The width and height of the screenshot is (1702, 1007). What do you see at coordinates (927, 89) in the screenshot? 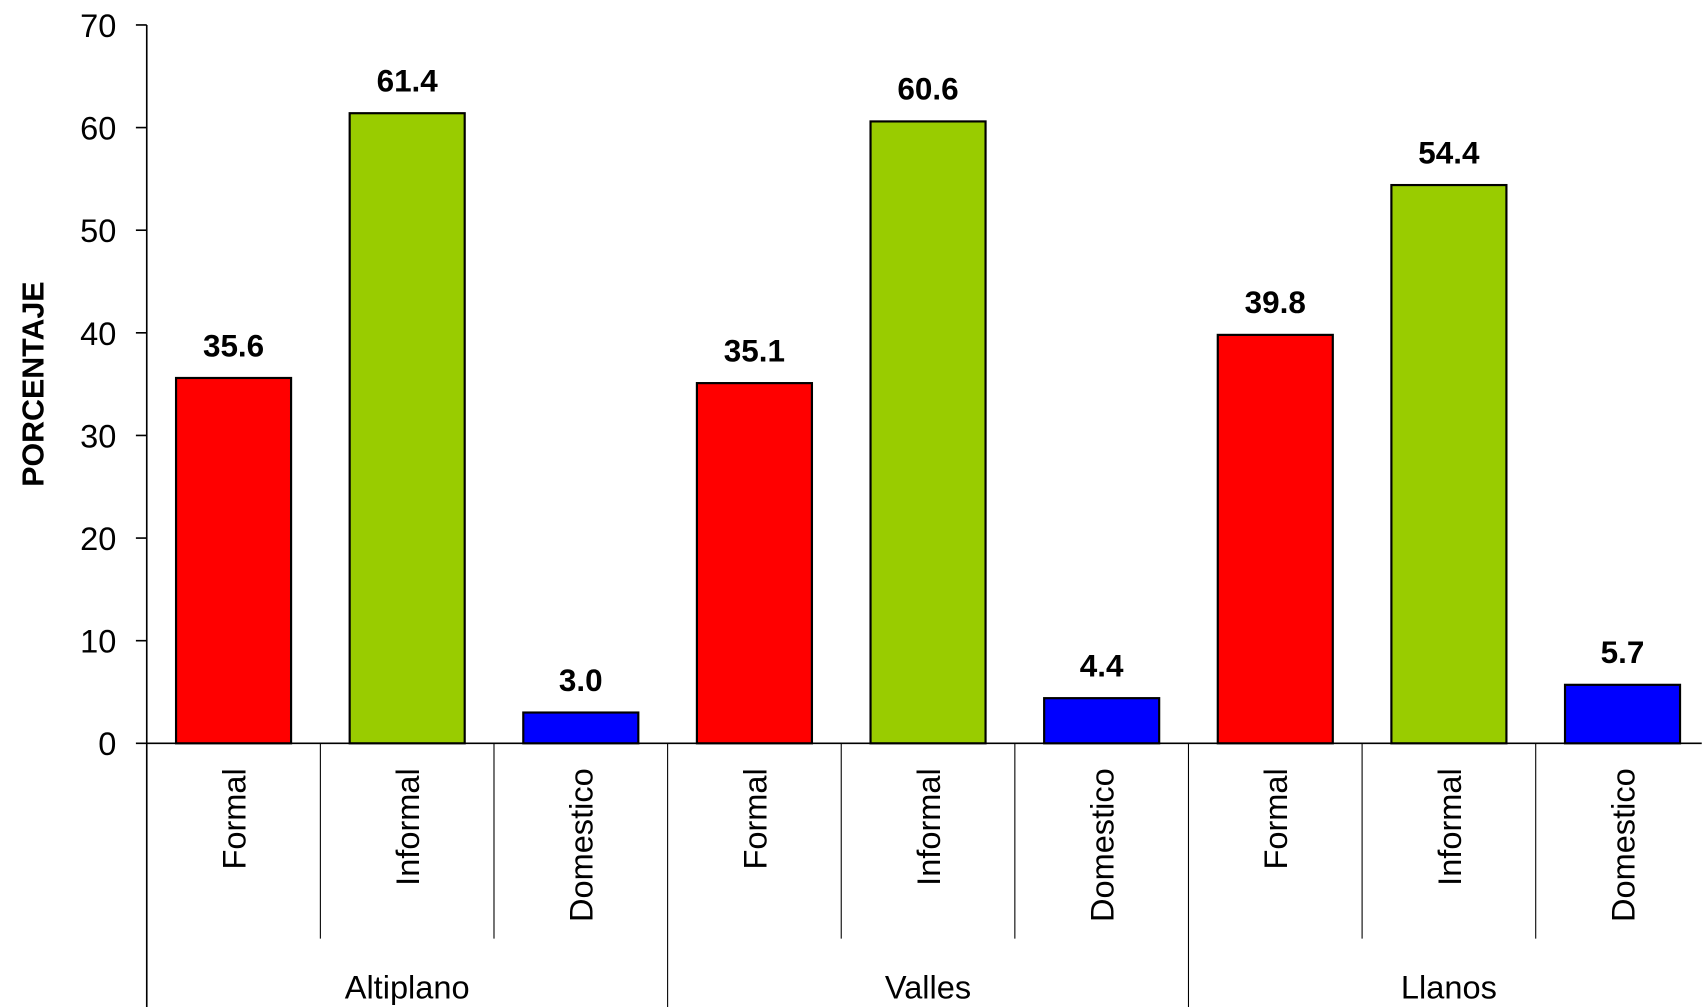
I see `value-label: 60.6` at bounding box center [927, 89].